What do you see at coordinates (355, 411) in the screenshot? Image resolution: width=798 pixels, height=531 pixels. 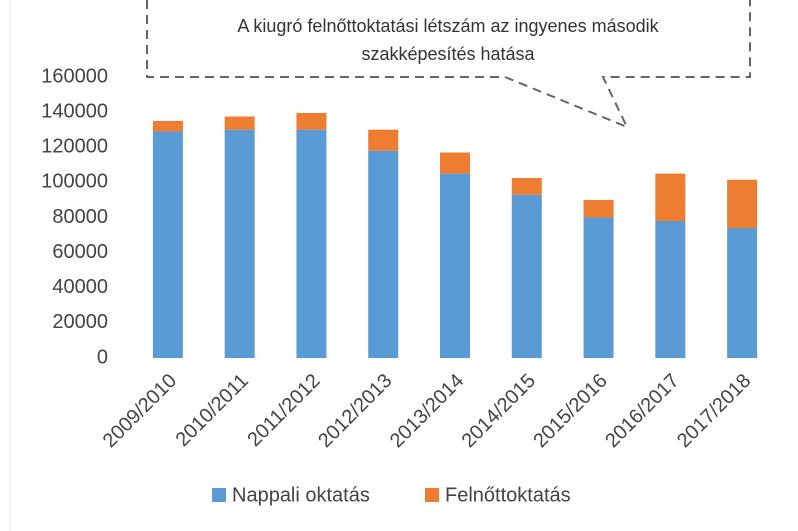 I see `x-tick-label: 2012/2013` at bounding box center [355, 411].